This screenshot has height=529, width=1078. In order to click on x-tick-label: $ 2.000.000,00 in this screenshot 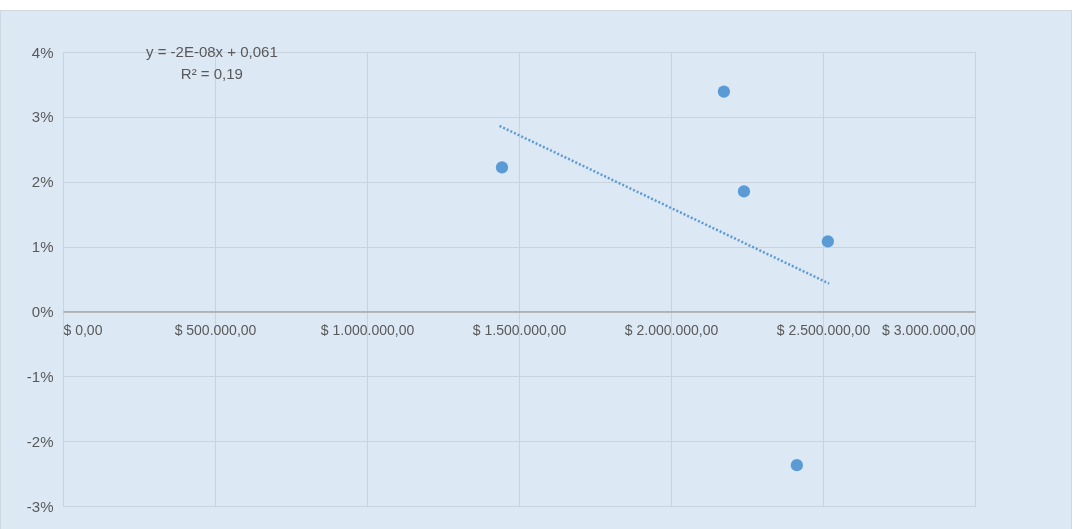, I will do `click(671, 329)`.